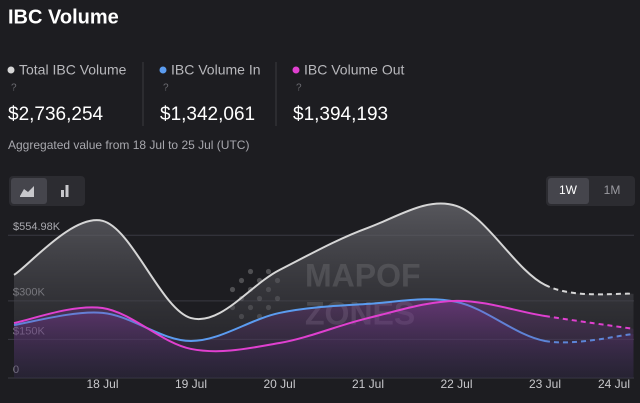  What do you see at coordinates (207, 114) in the screenshot?
I see `stat-value: $1,342,061` at bounding box center [207, 114].